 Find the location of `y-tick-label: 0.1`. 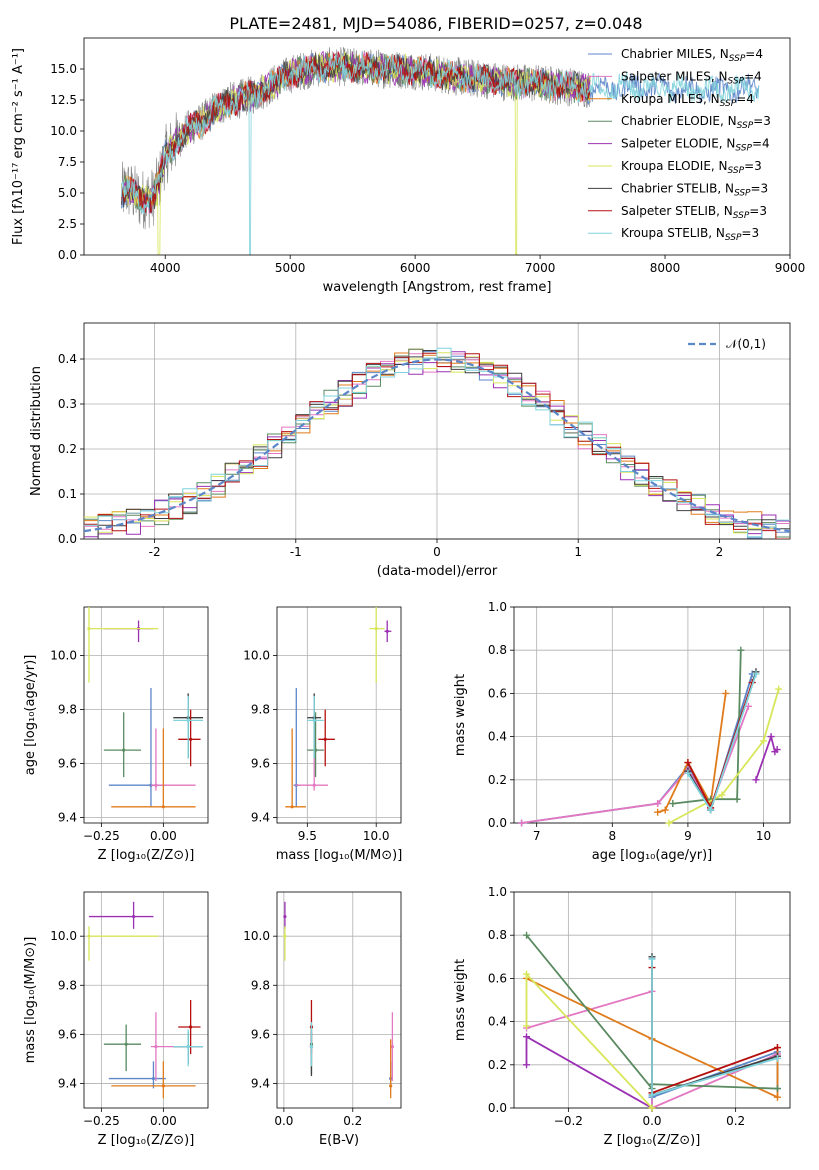

y-tick-label: 0.1 is located at coordinates (67, 494).